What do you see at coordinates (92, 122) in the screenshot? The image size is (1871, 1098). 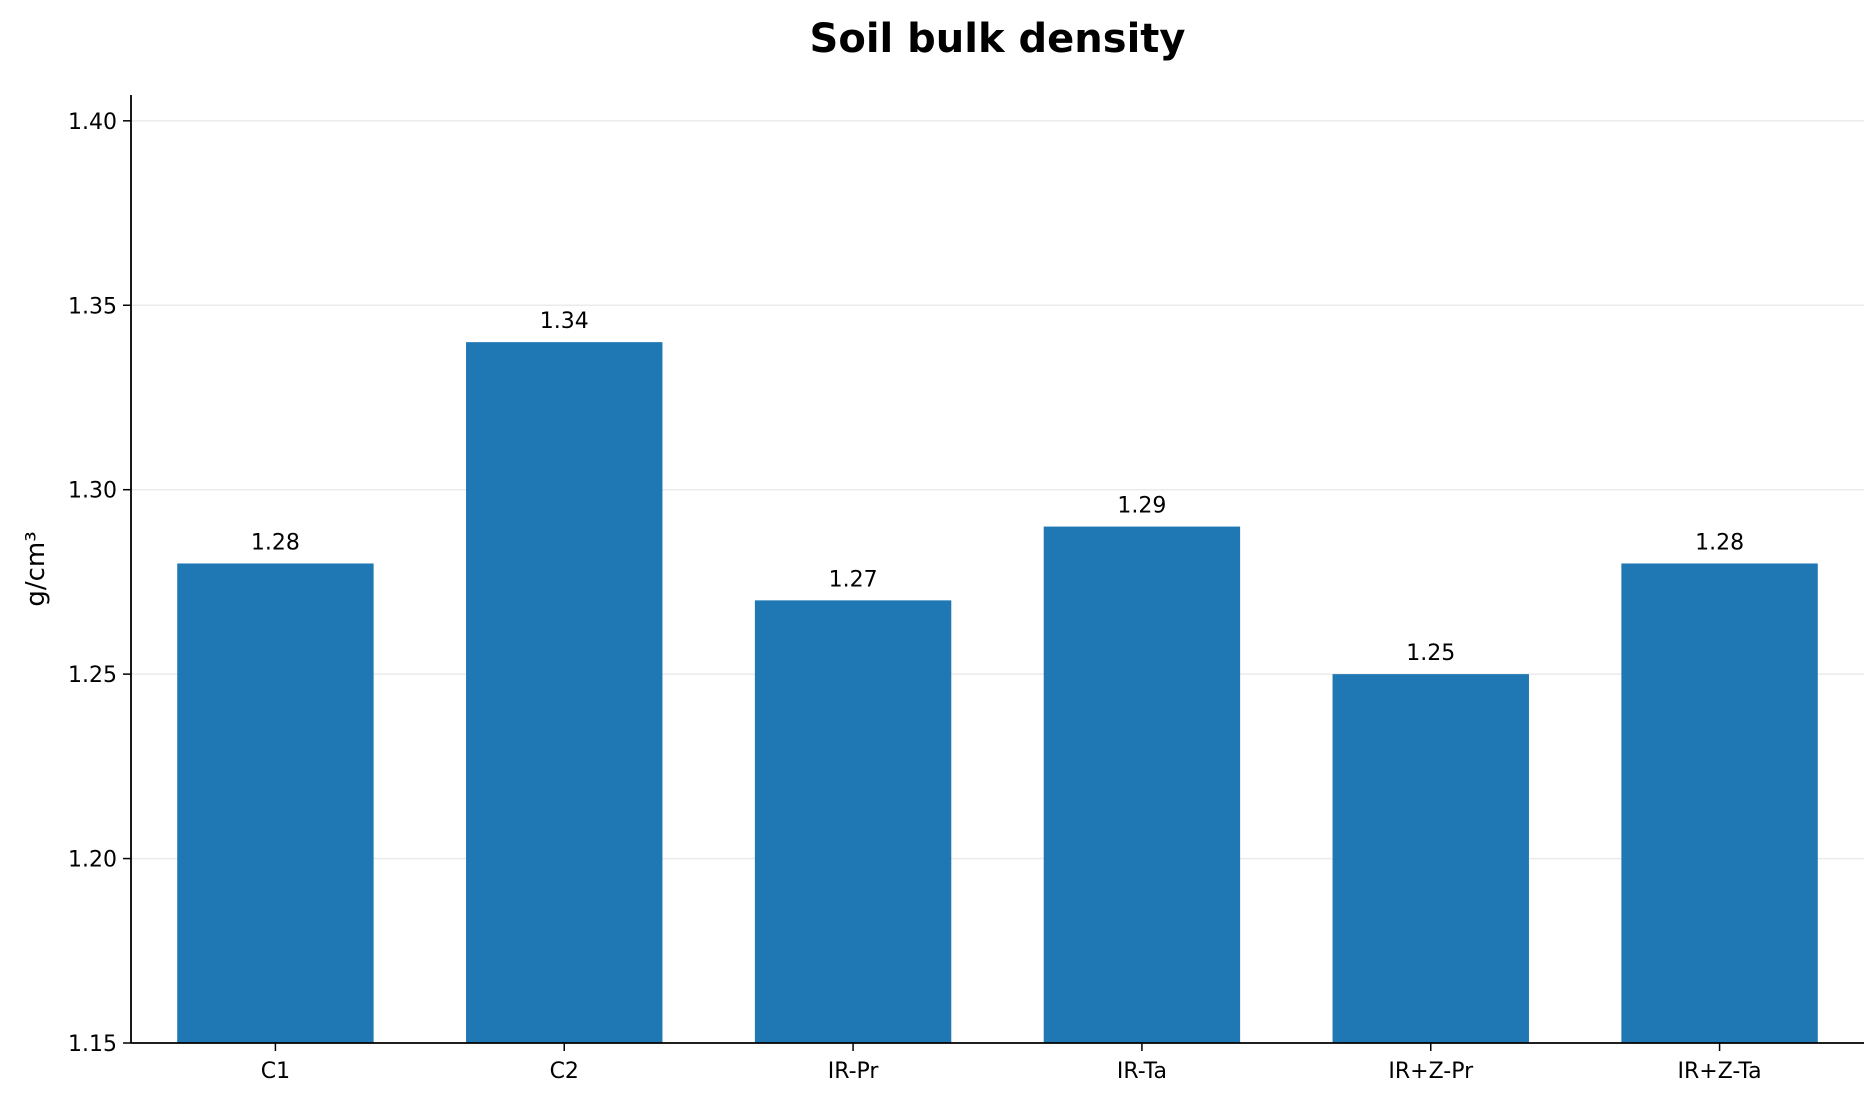 I see `y-tick-label: 1.40` at bounding box center [92, 122].